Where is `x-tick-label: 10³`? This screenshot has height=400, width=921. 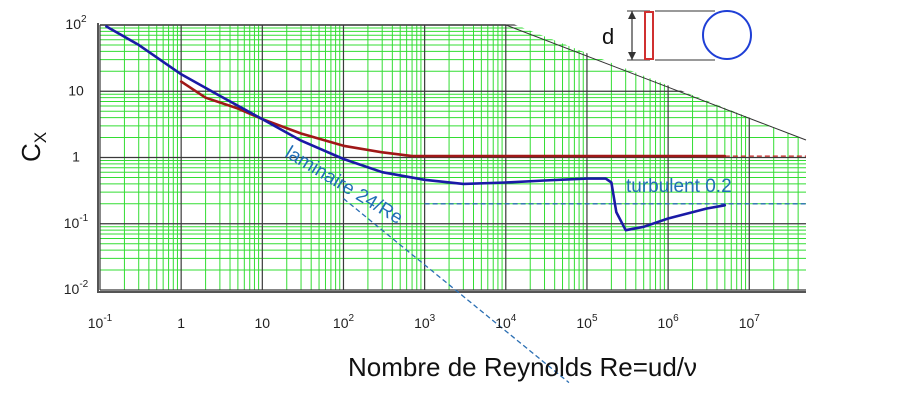
x-tick-label: 10³ is located at coordinates (425, 322).